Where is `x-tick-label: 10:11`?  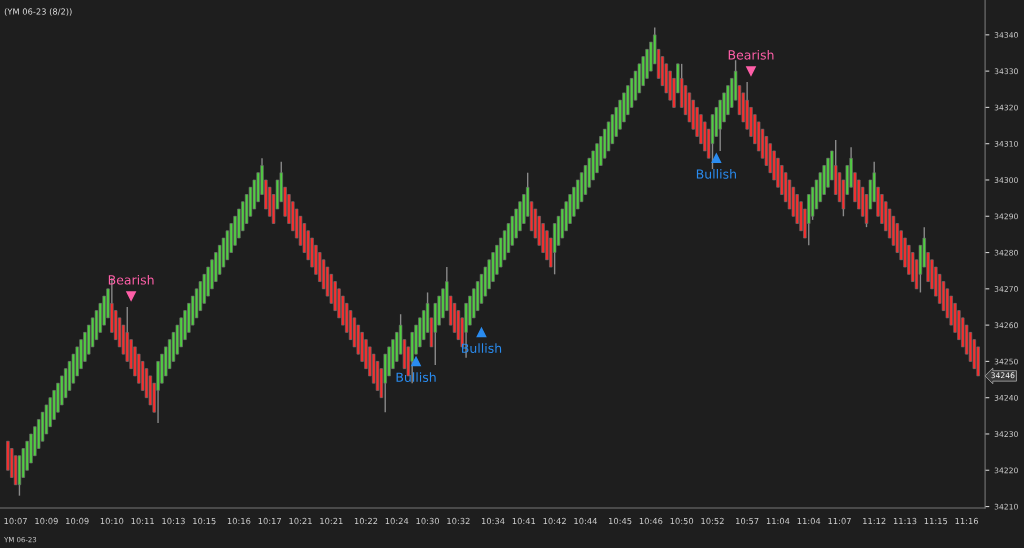
x-tick-label: 10:11 is located at coordinates (142, 521).